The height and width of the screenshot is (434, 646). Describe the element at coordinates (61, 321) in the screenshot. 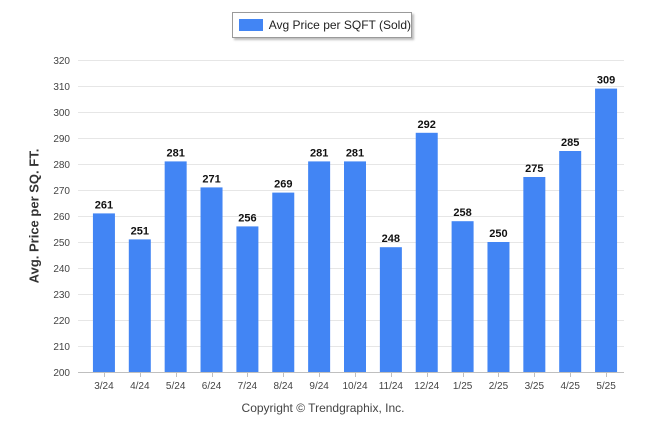

I see `y-tick-label: 220` at that location.